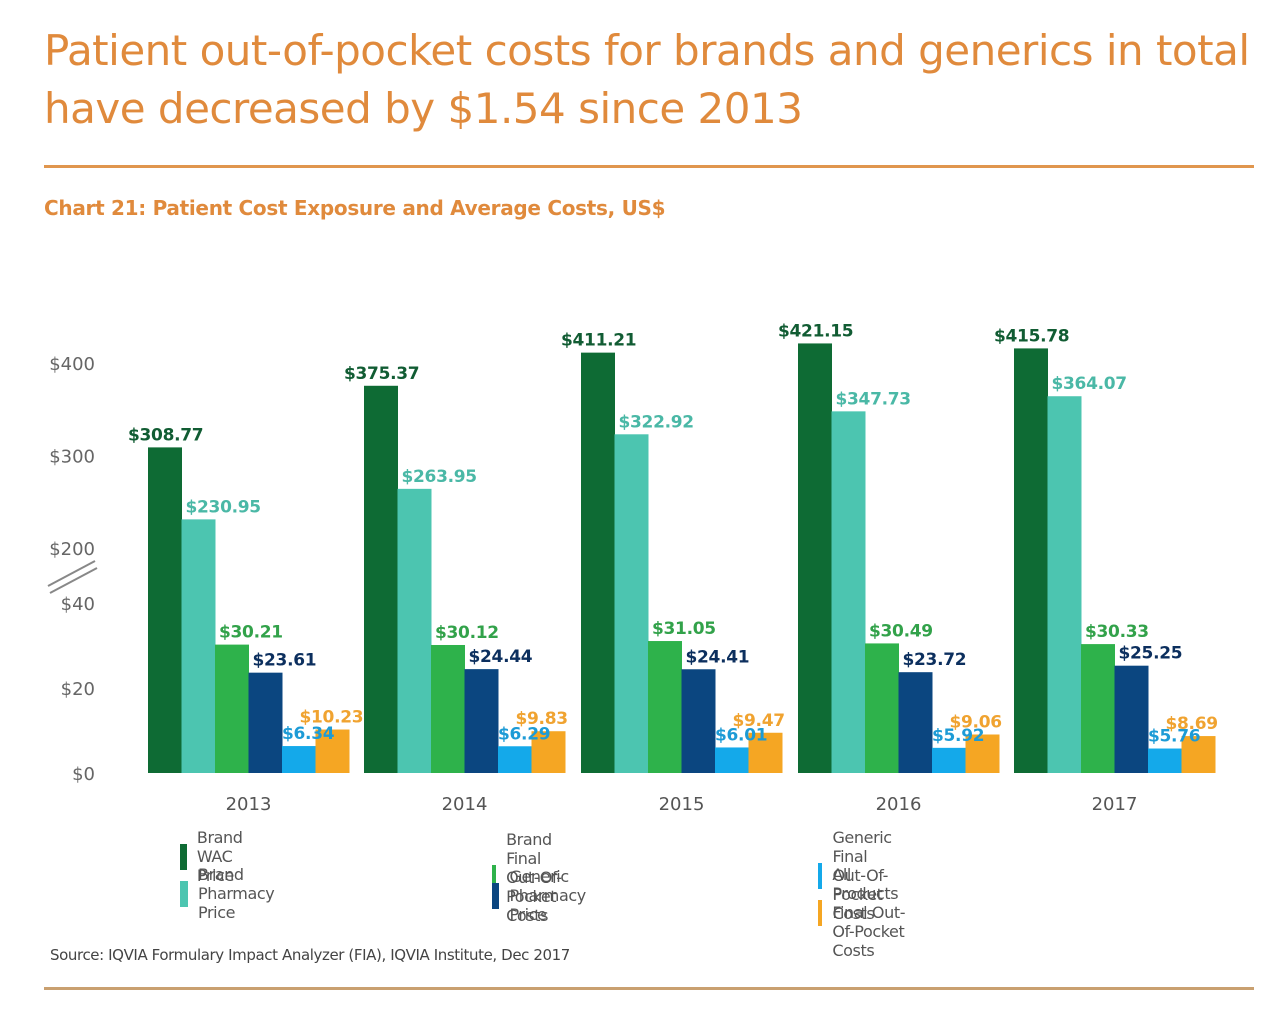 The width and height of the screenshot is (1279, 1022). I want to click on x-tick-label: 2013, so click(249, 804).